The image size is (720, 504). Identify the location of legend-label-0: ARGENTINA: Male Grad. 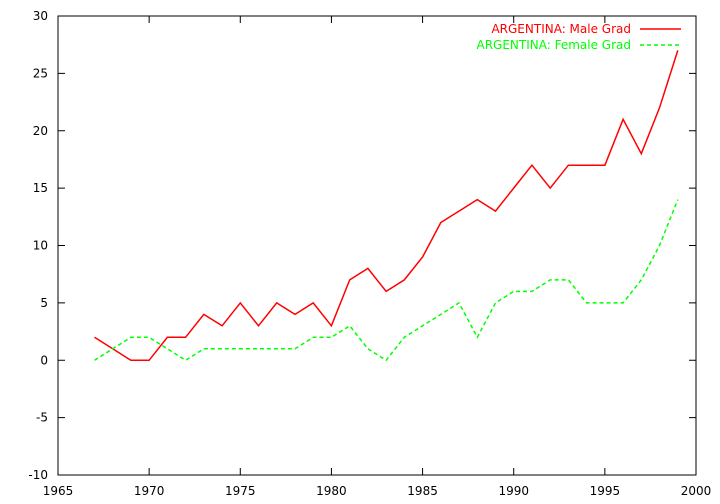
(561, 29).